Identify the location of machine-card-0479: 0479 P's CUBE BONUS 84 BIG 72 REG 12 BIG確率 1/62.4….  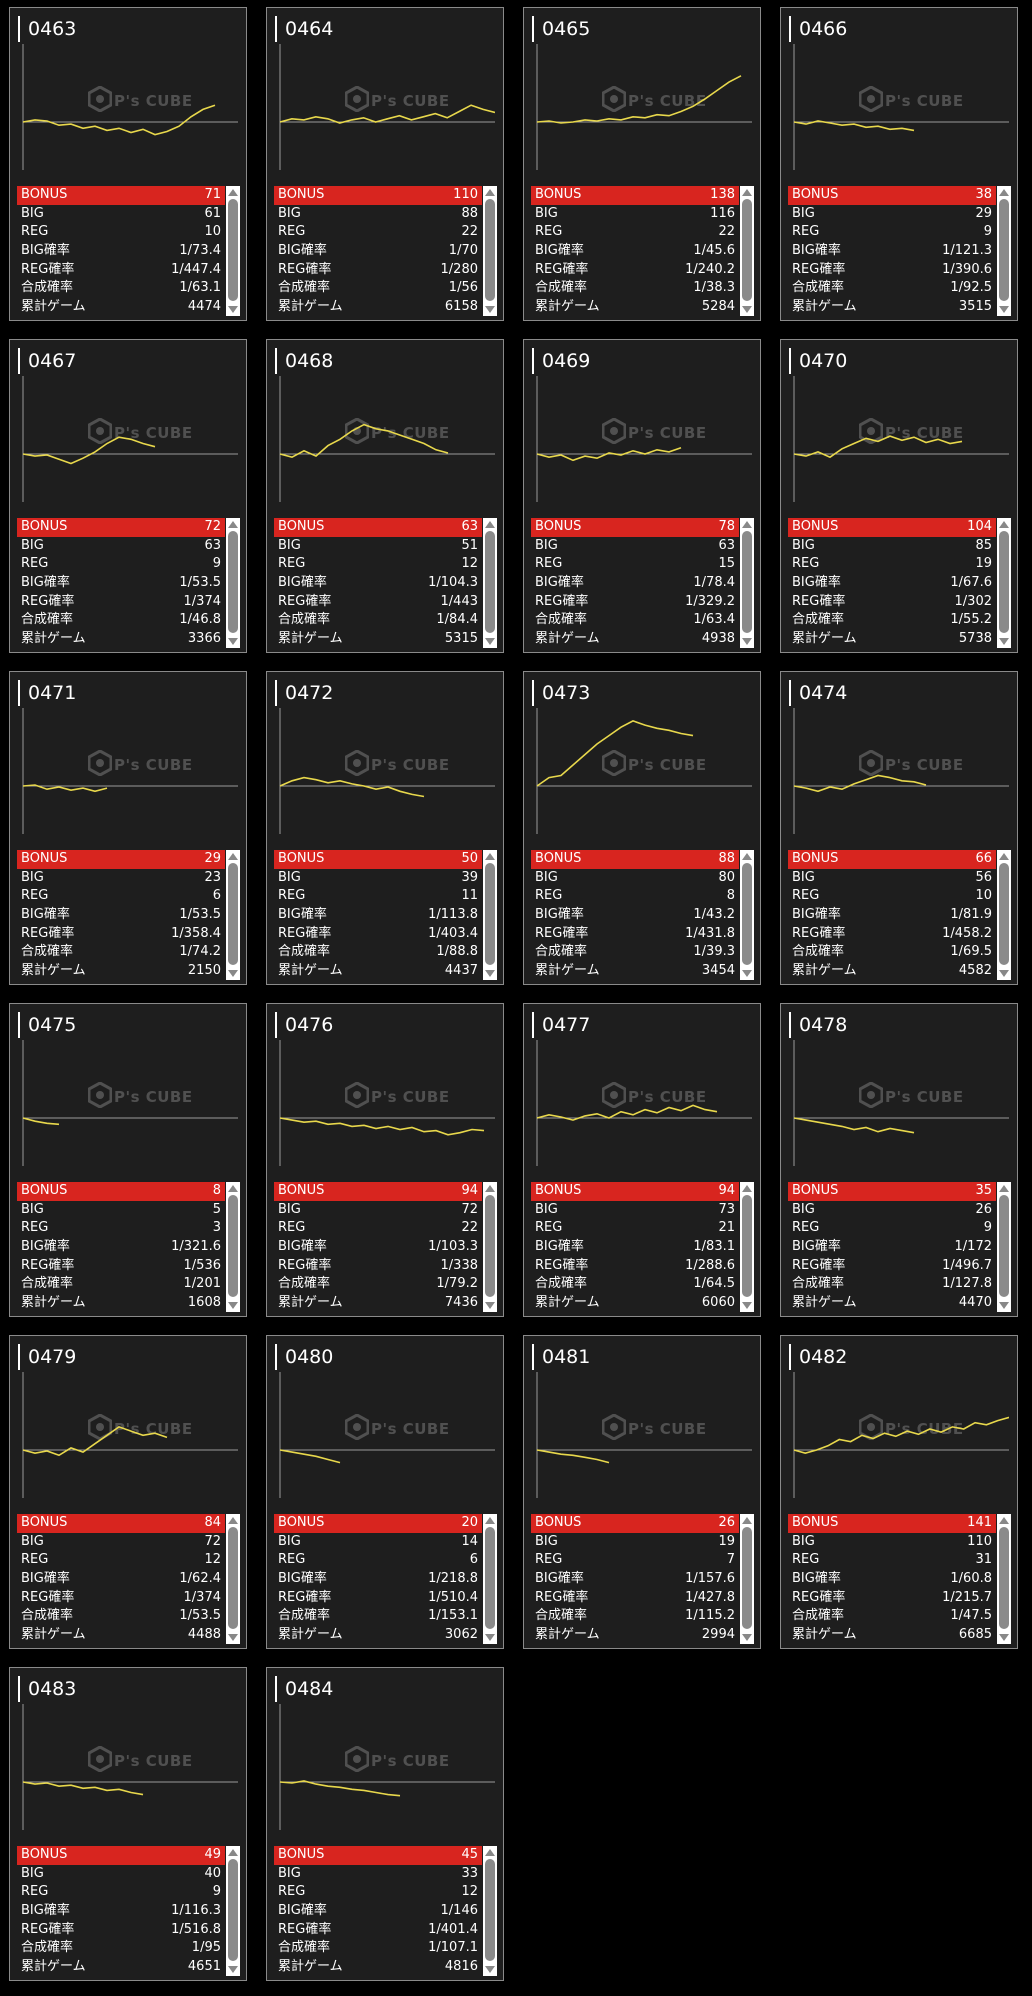
(128, 1492).